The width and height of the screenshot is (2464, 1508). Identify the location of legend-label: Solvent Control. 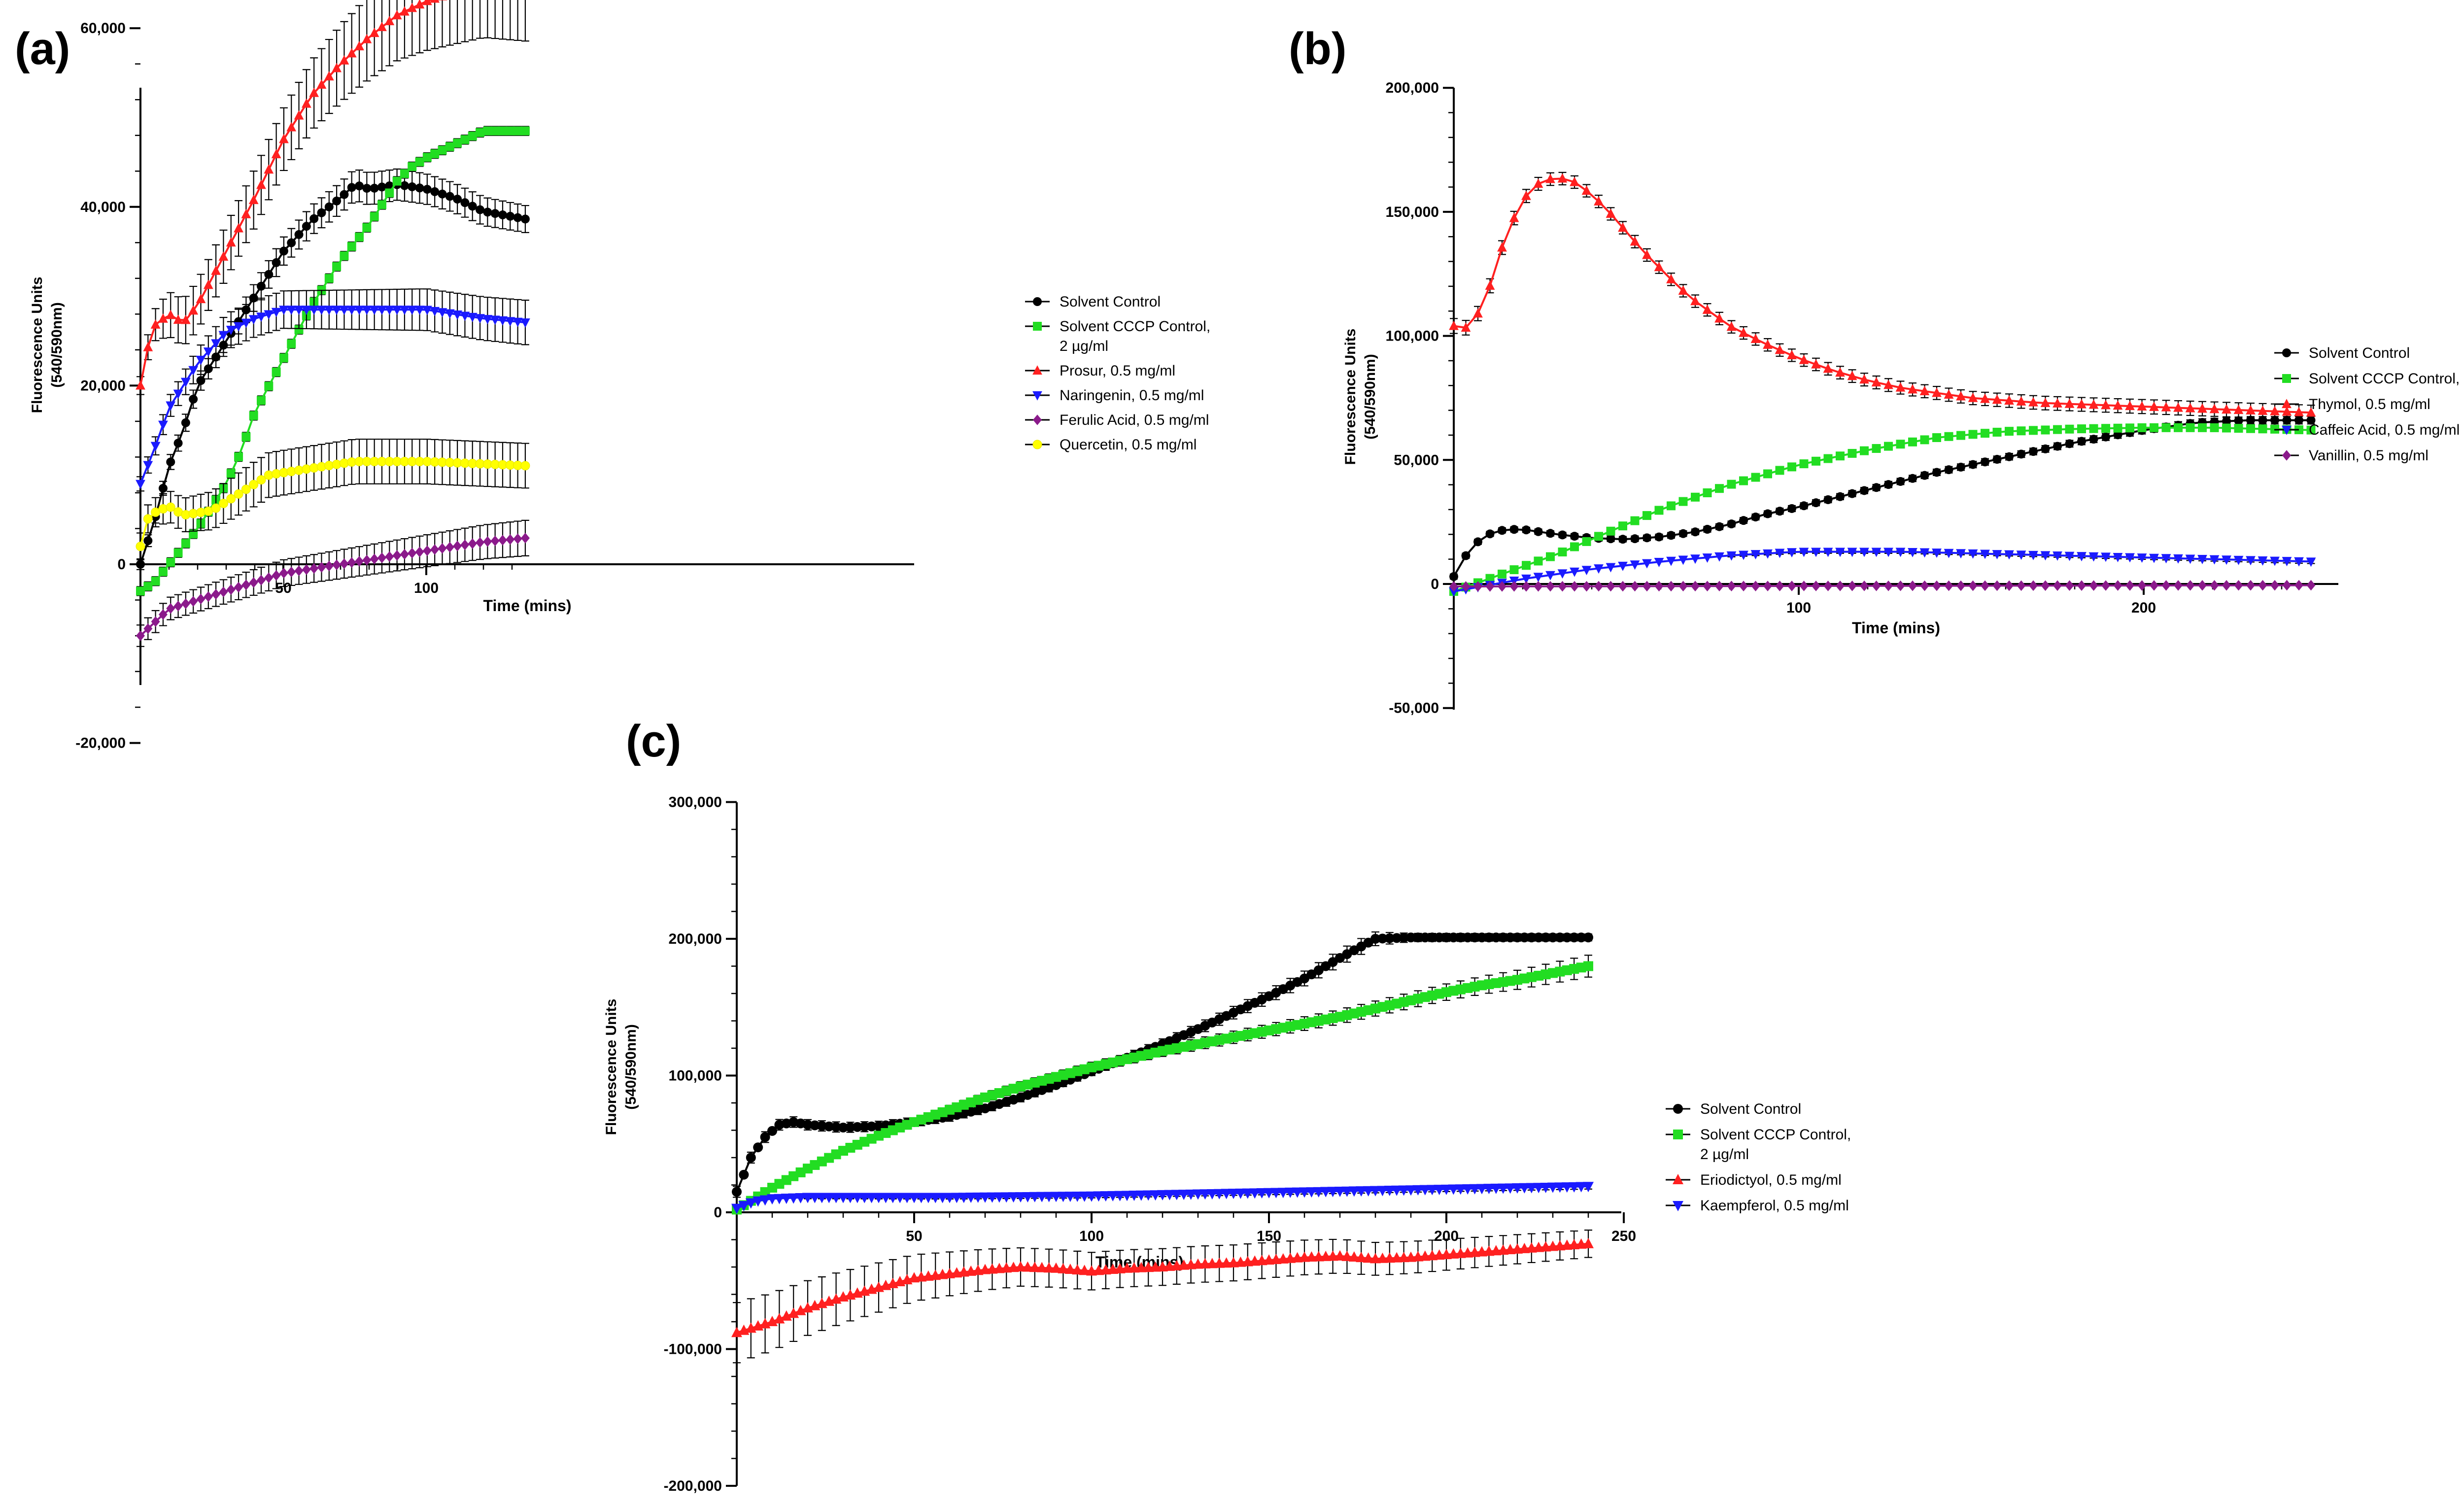
(2359, 353).